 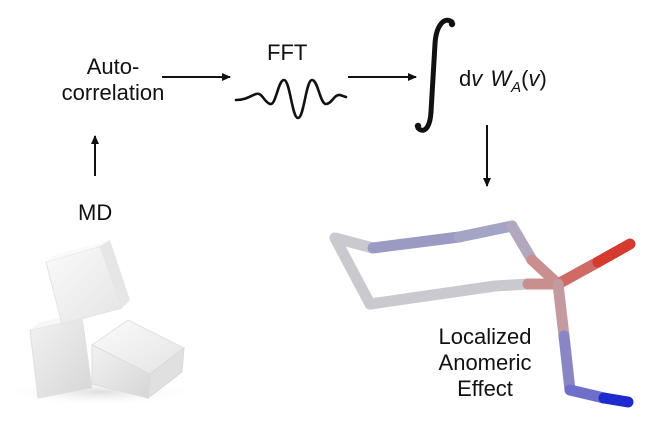 I want to click on fft-wave-icon, so click(x=291, y=99).